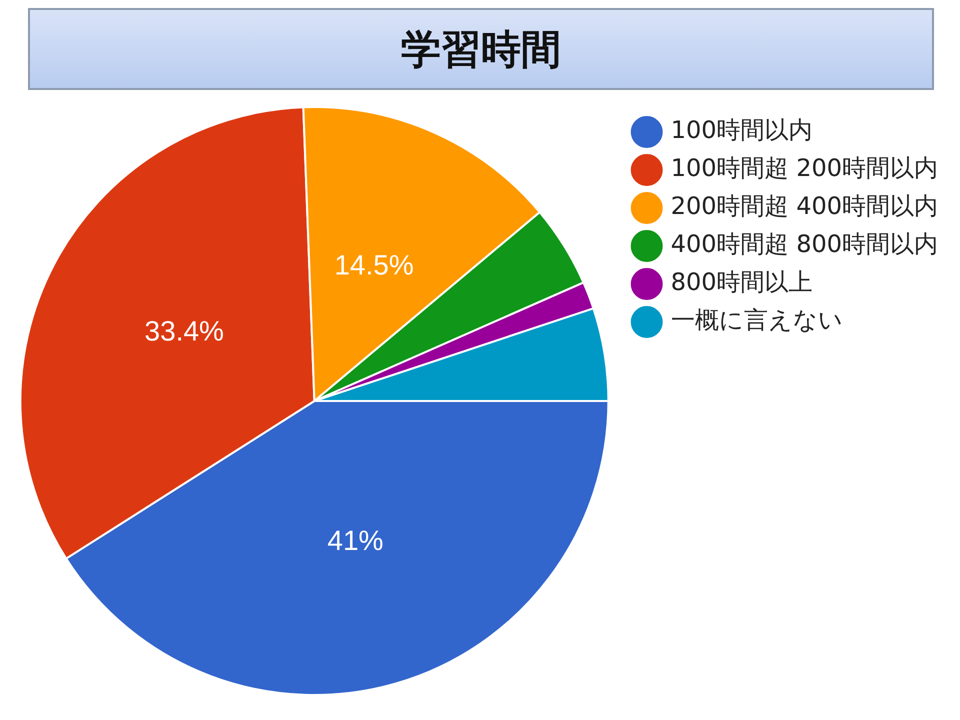  What do you see at coordinates (184, 330) in the screenshot?
I see `data-label: 33.4%` at bounding box center [184, 330].